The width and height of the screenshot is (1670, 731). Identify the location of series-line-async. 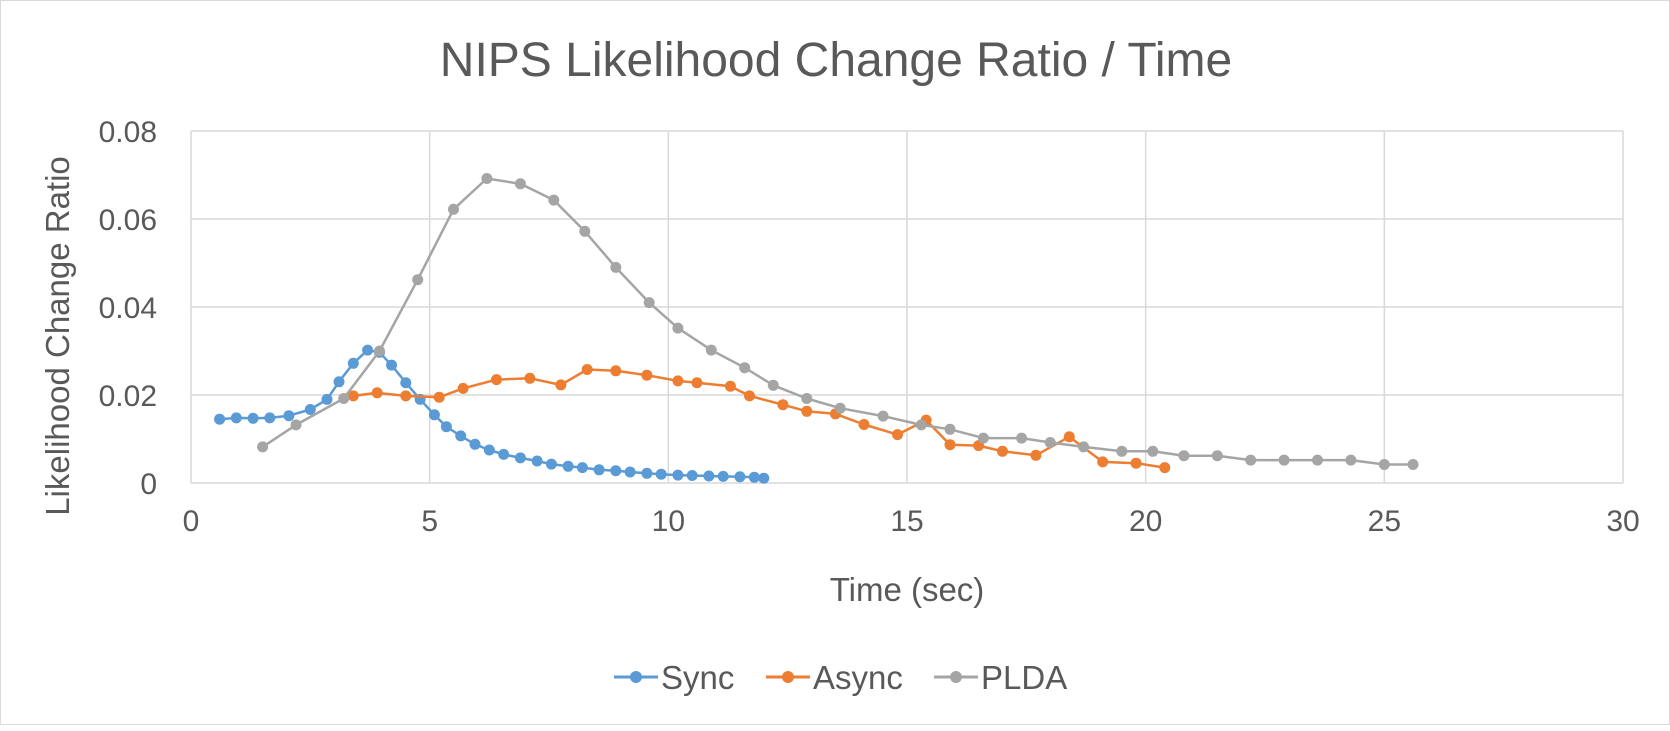
(759, 418).